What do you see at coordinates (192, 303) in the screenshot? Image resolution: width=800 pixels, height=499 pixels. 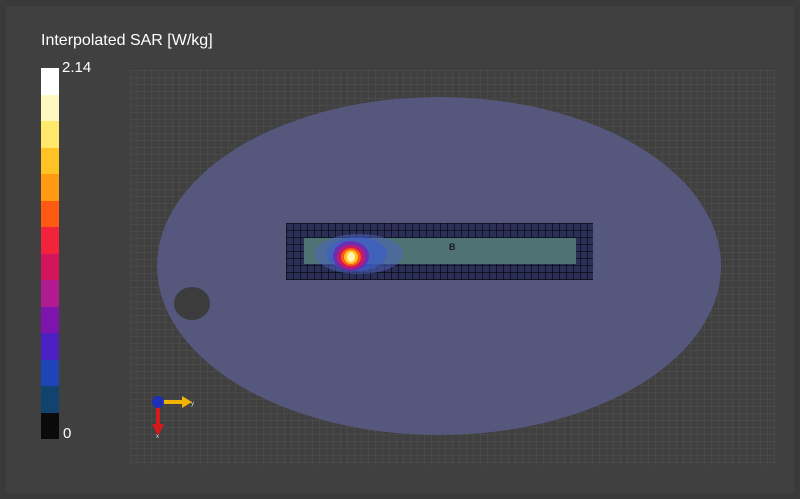 I see `phantom-hole` at bounding box center [192, 303].